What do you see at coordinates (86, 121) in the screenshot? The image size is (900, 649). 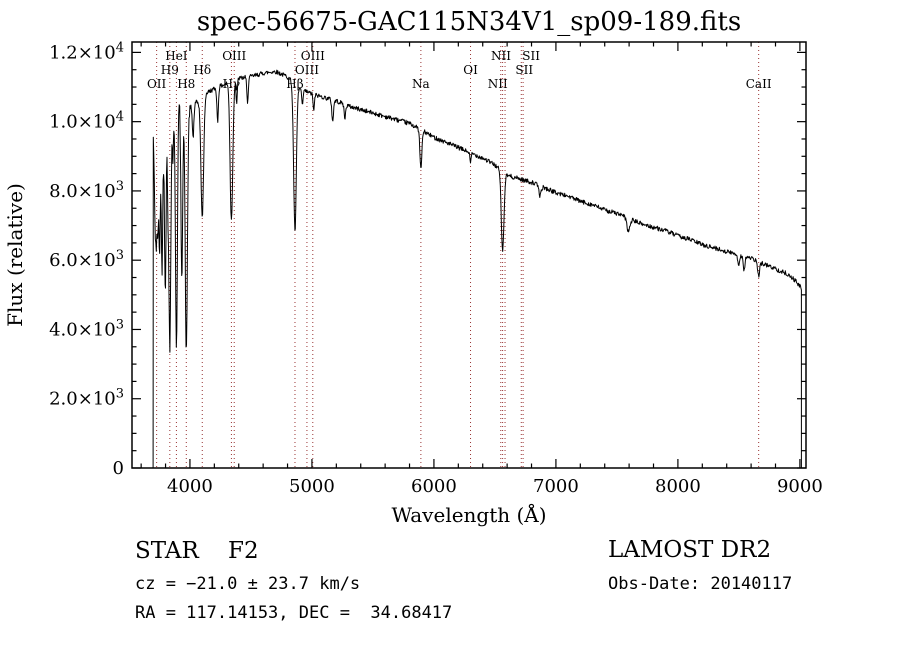 I see `y-tick-label: 1.0×10⁴` at bounding box center [86, 121].